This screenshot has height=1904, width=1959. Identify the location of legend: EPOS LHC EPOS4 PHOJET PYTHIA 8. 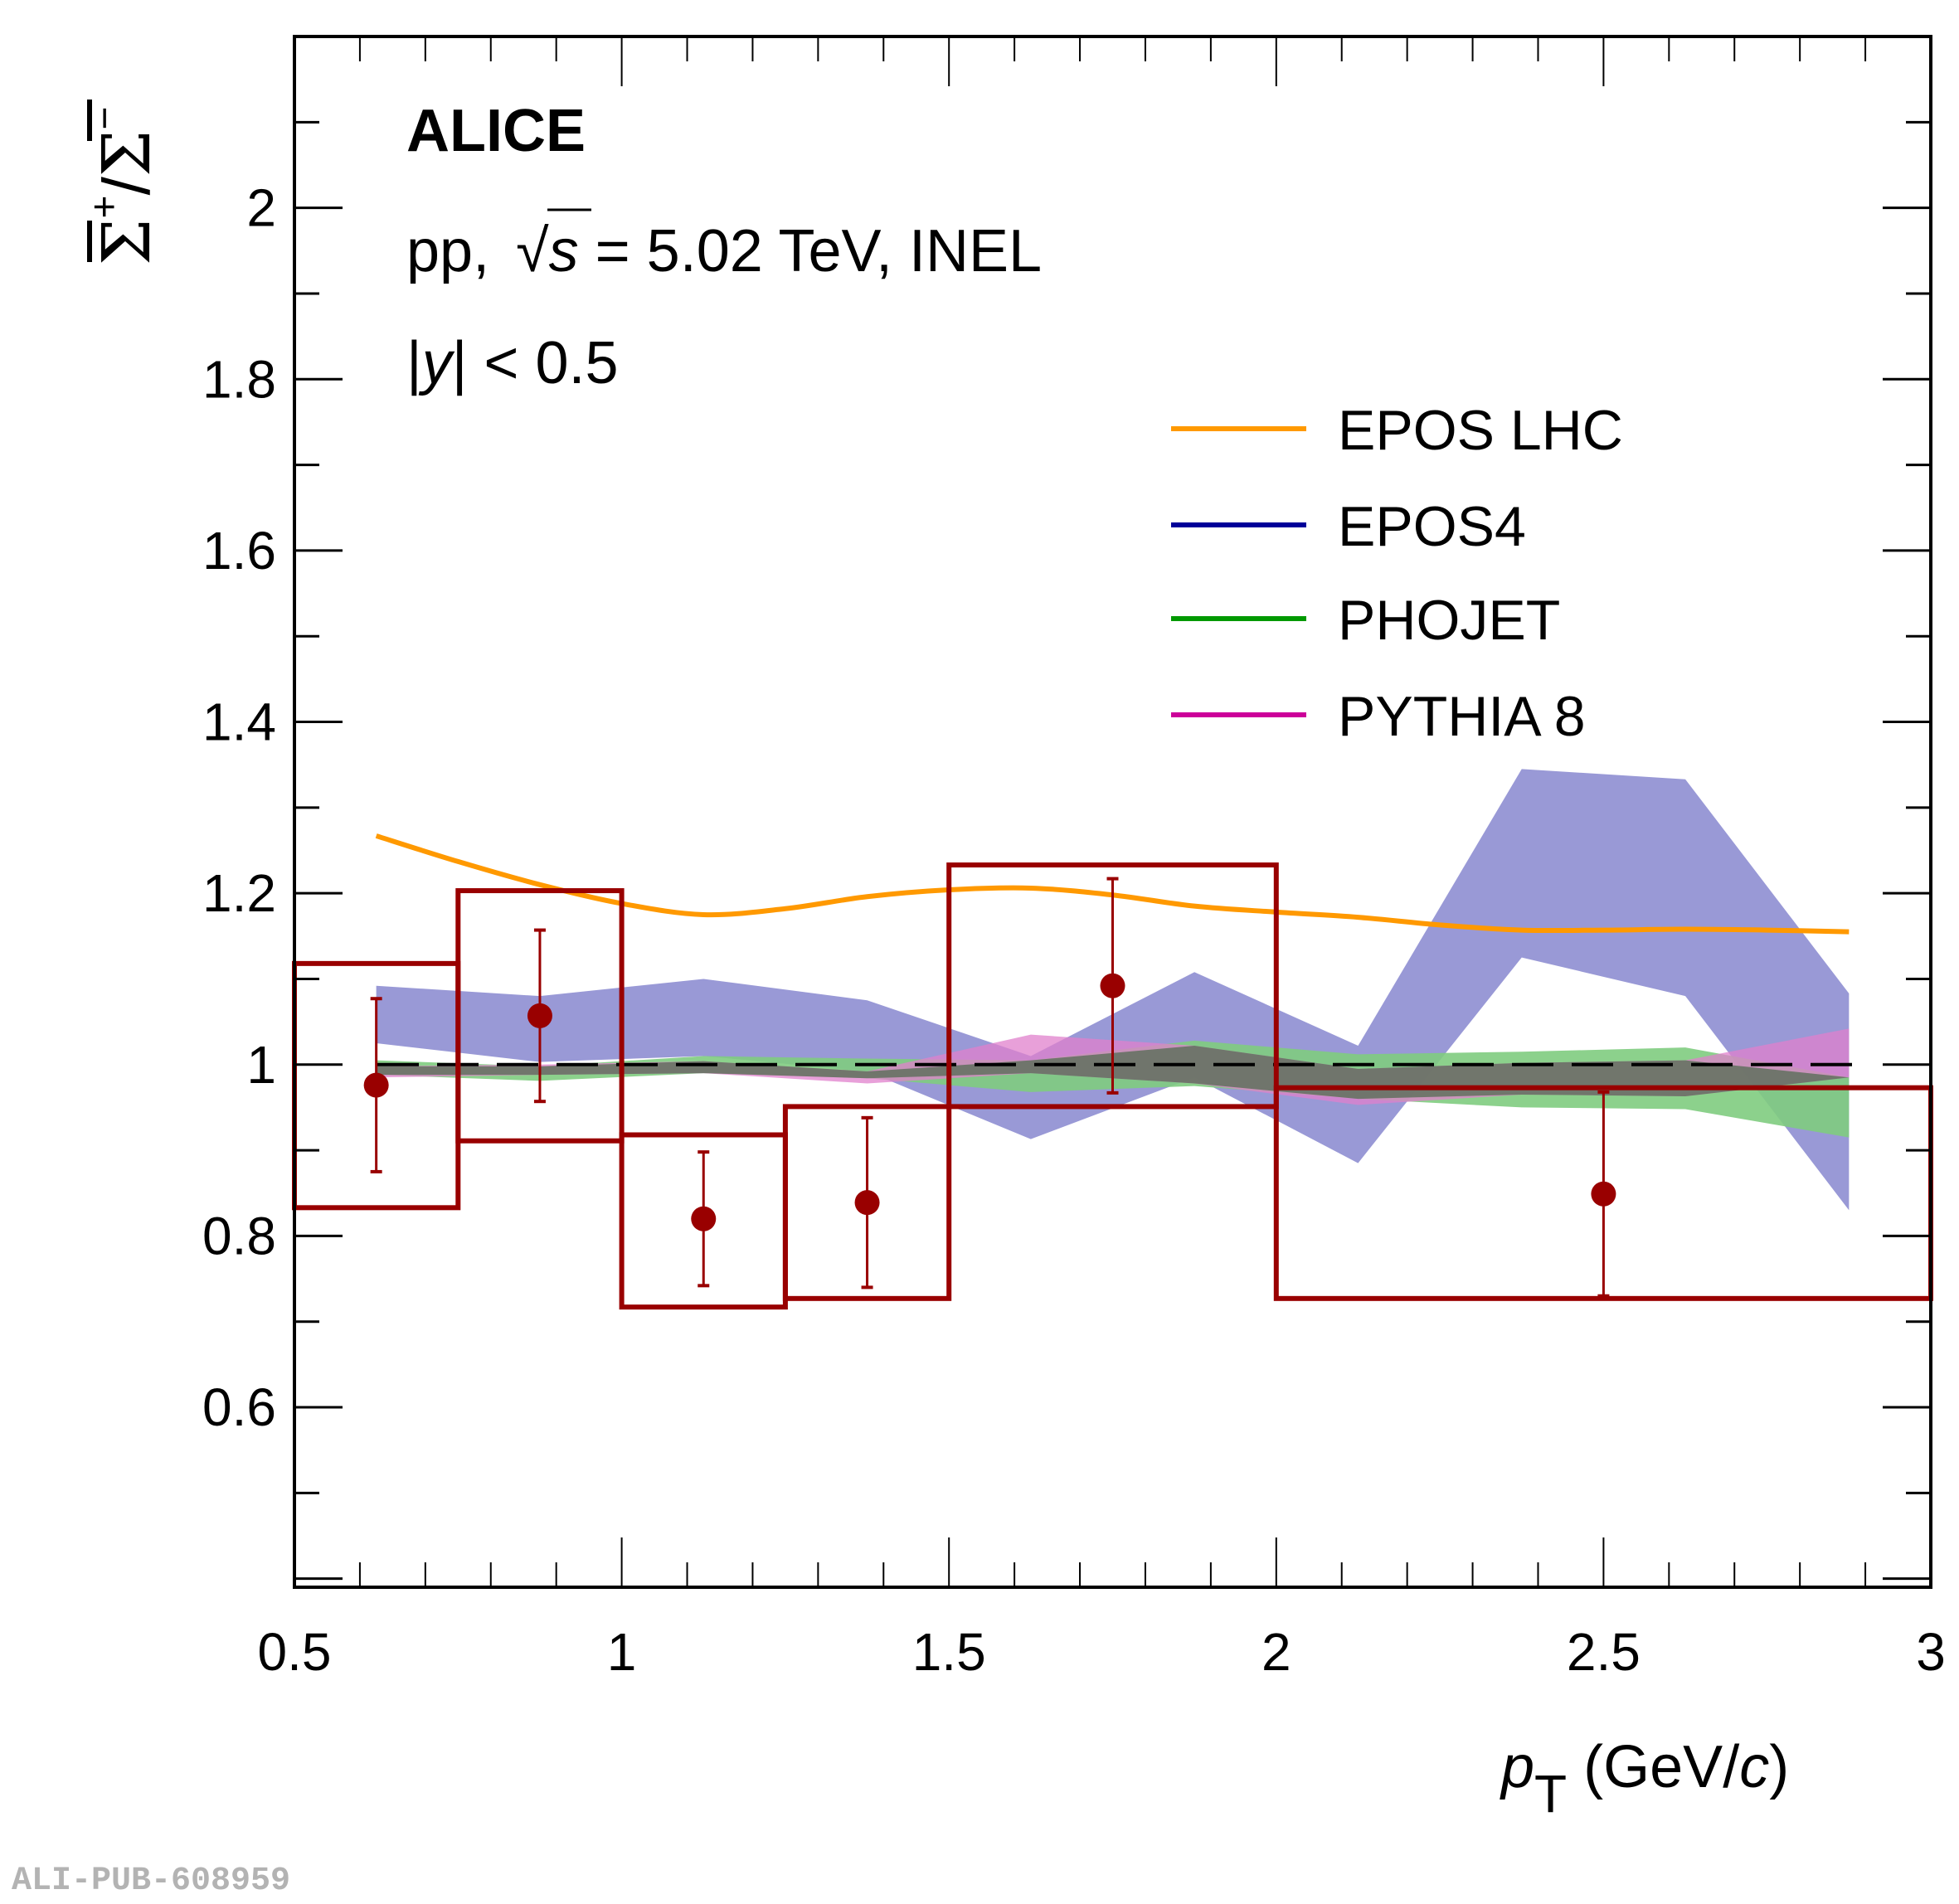
(1397, 573).